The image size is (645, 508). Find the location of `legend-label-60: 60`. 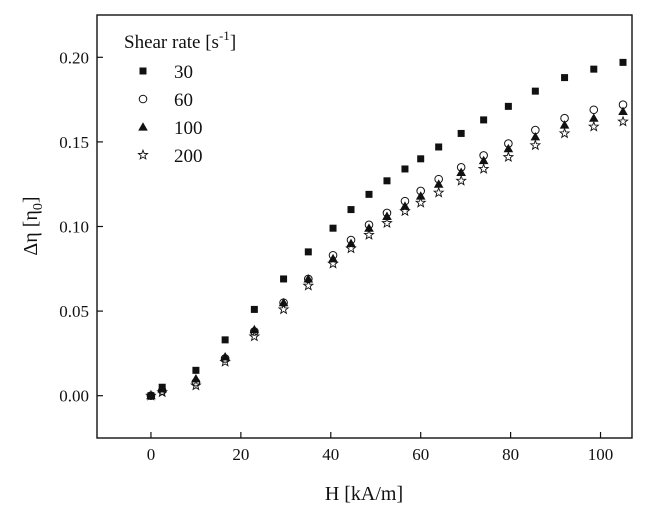

legend-label-60: 60 is located at coordinates (183, 100).